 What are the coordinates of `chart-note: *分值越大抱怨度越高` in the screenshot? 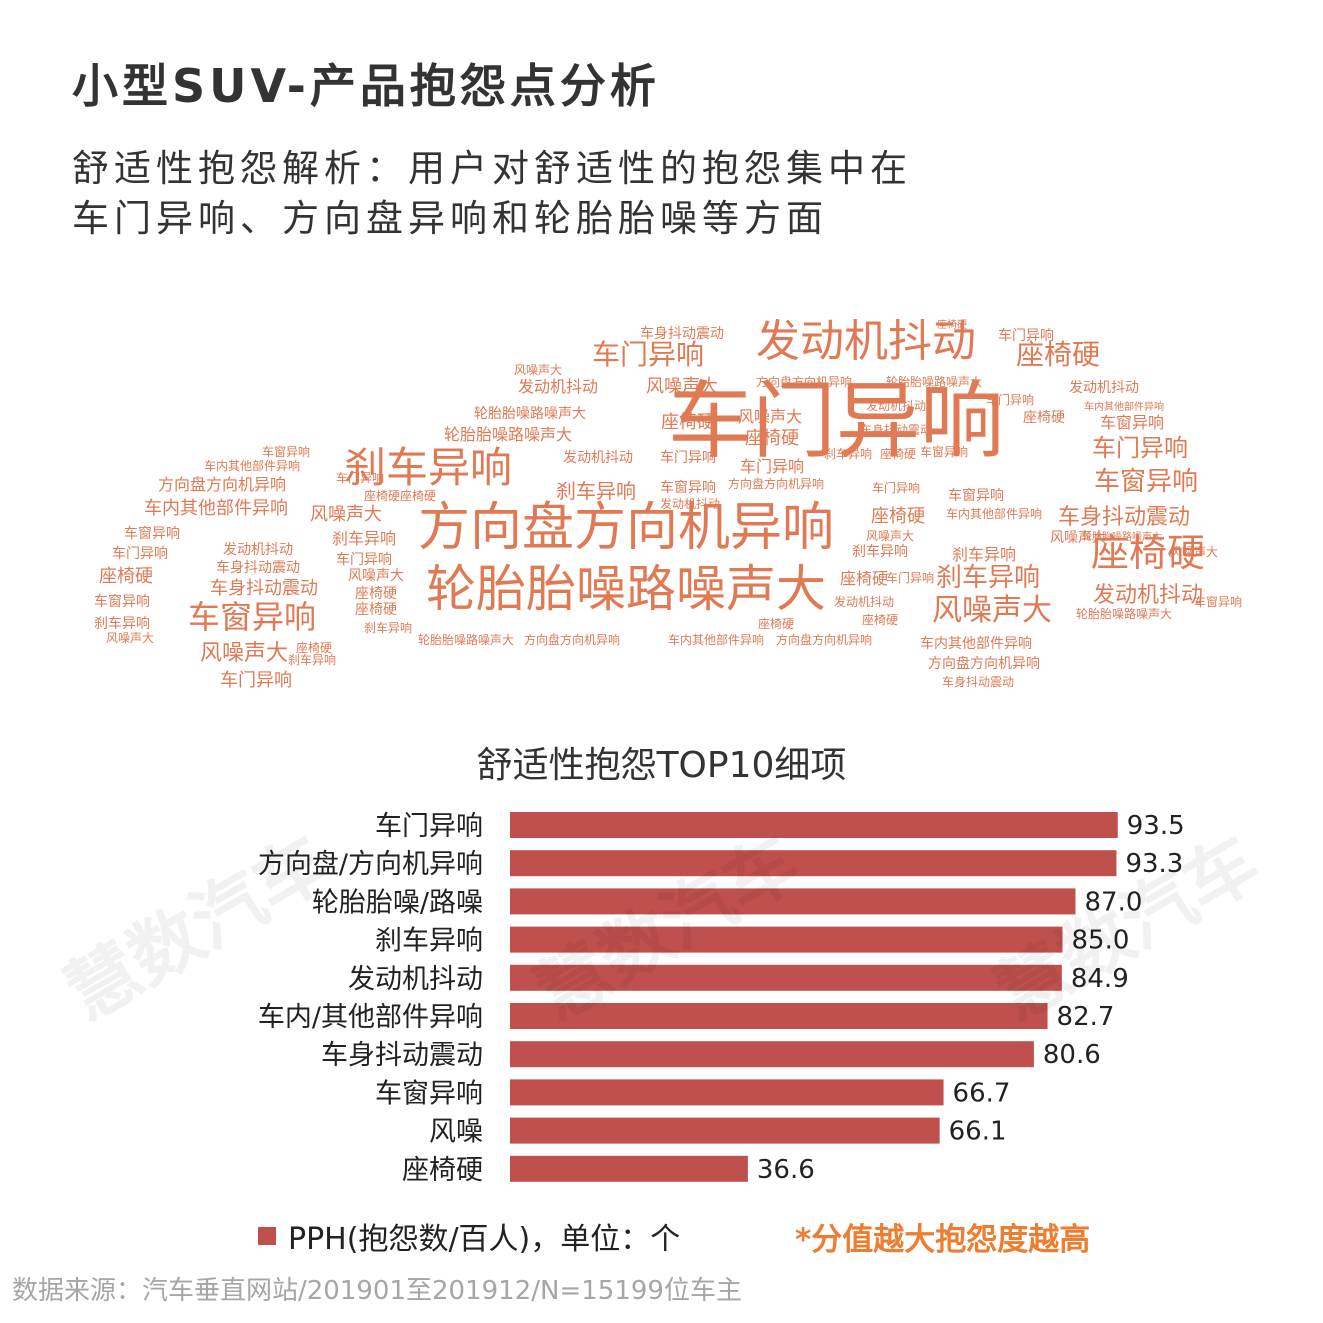 It's located at (943, 1240).